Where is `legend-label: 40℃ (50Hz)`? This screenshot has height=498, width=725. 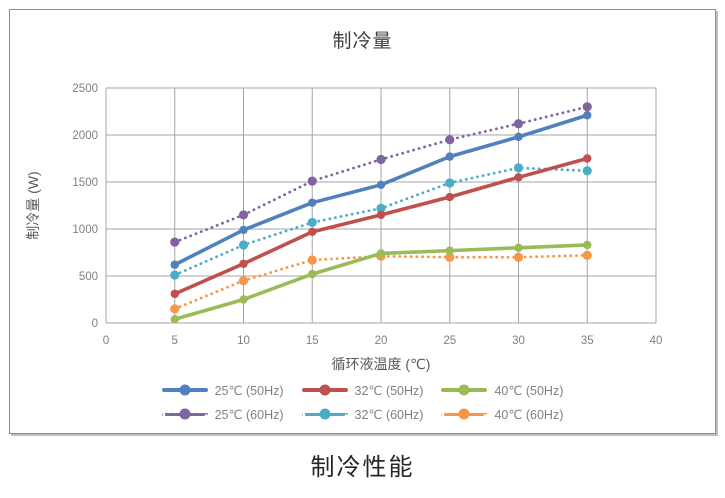 legend-label: 40℃ (50Hz) is located at coordinates (529, 390).